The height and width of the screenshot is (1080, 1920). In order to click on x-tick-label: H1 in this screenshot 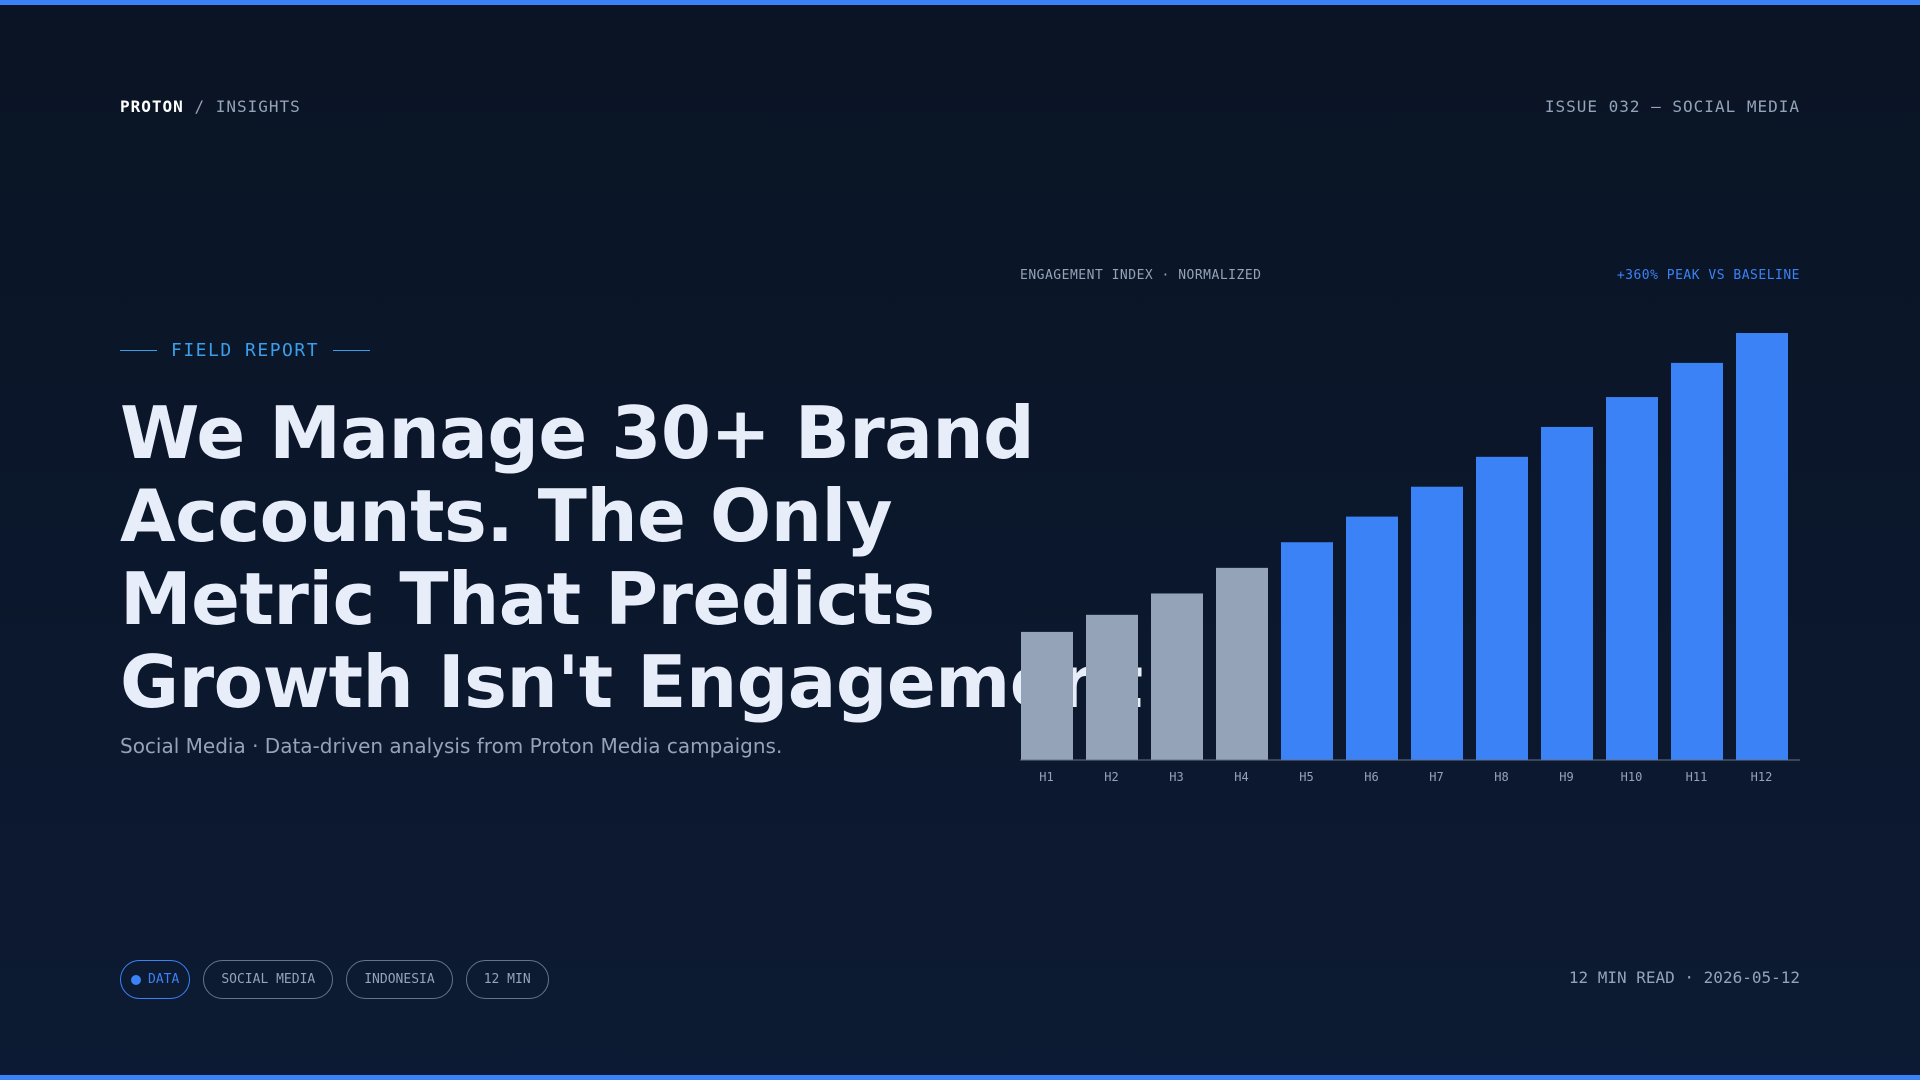, I will do `click(1046, 777)`.